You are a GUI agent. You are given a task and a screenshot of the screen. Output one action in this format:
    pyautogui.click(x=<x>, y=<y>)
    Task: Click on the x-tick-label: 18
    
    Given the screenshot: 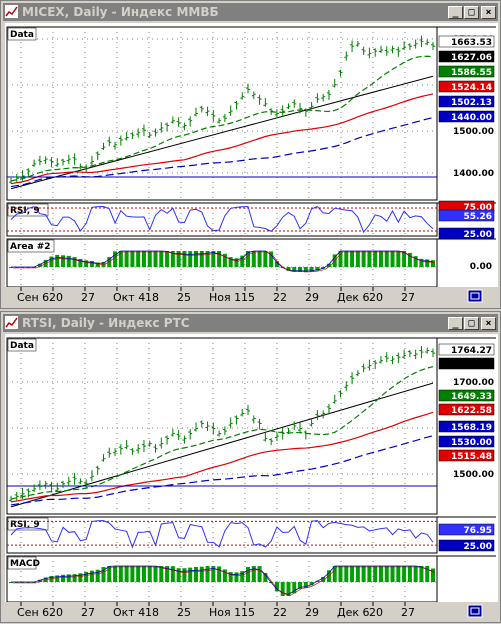 What is the action you would take?
    pyautogui.click(x=152, y=612)
    